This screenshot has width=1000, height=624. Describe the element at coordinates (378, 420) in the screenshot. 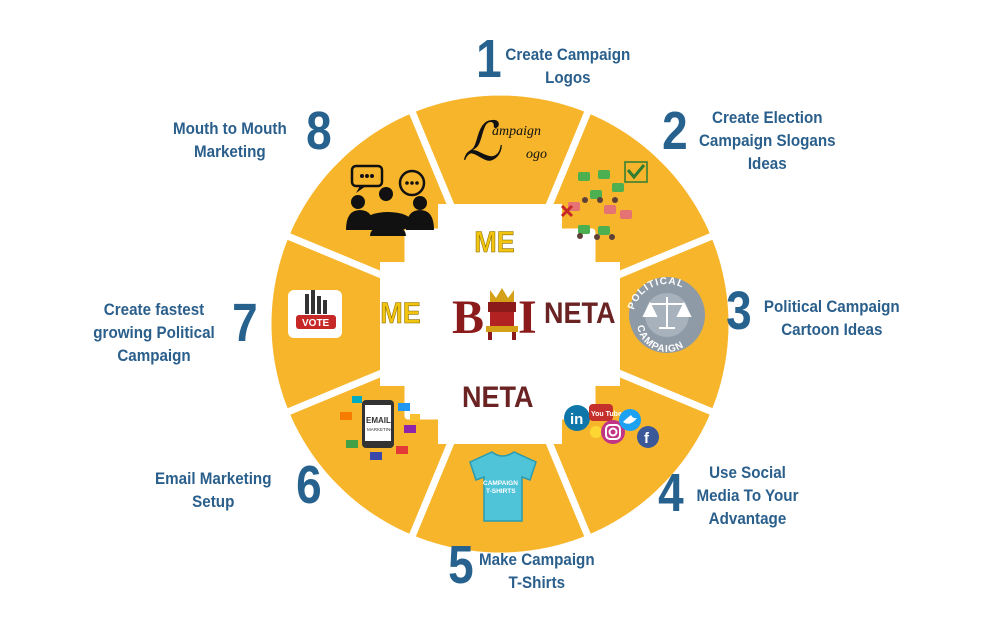

I see `email-icon-text: EMAIL` at that location.